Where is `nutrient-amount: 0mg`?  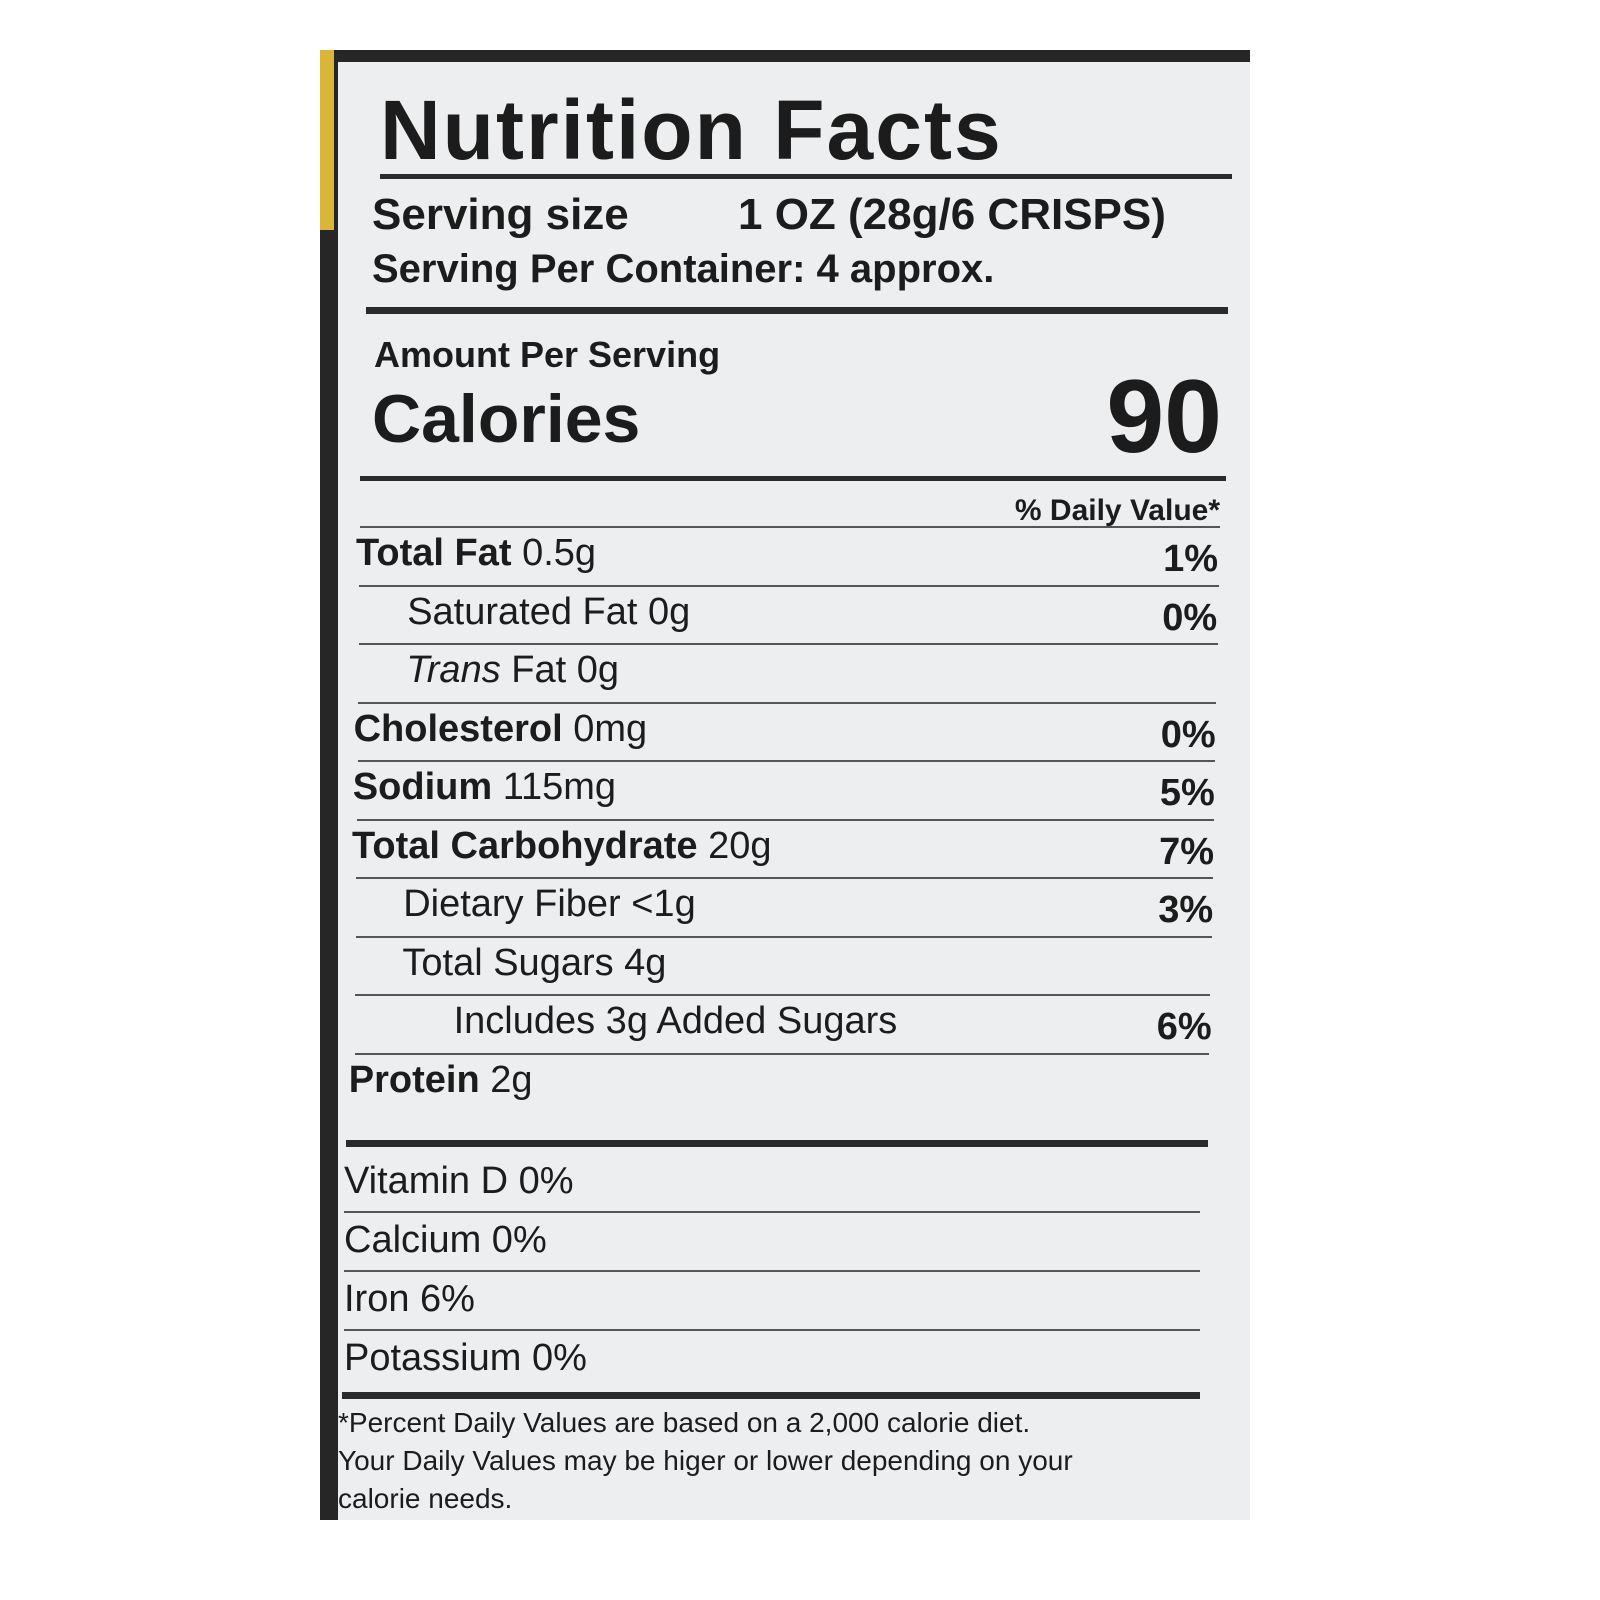 nutrient-amount: 0mg is located at coordinates (610, 728).